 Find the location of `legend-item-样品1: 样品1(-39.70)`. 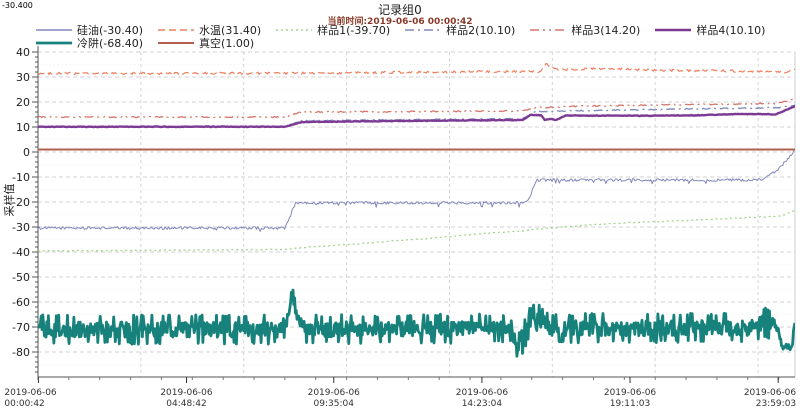

legend-item-样品1: 样品1(-39.70) is located at coordinates (332, 30).